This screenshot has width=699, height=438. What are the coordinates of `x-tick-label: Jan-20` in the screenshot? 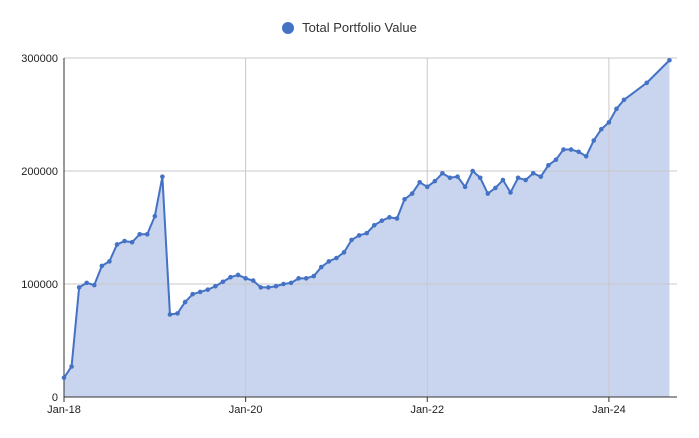 It's located at (246, 410).